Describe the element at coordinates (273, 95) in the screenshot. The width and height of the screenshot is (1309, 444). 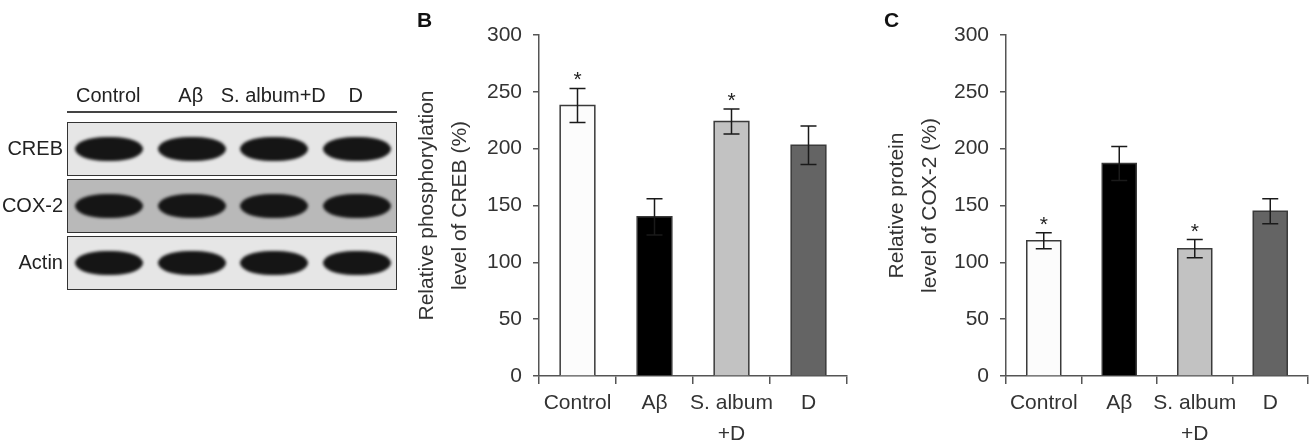
I see `category-label: S. album+D` at that location.